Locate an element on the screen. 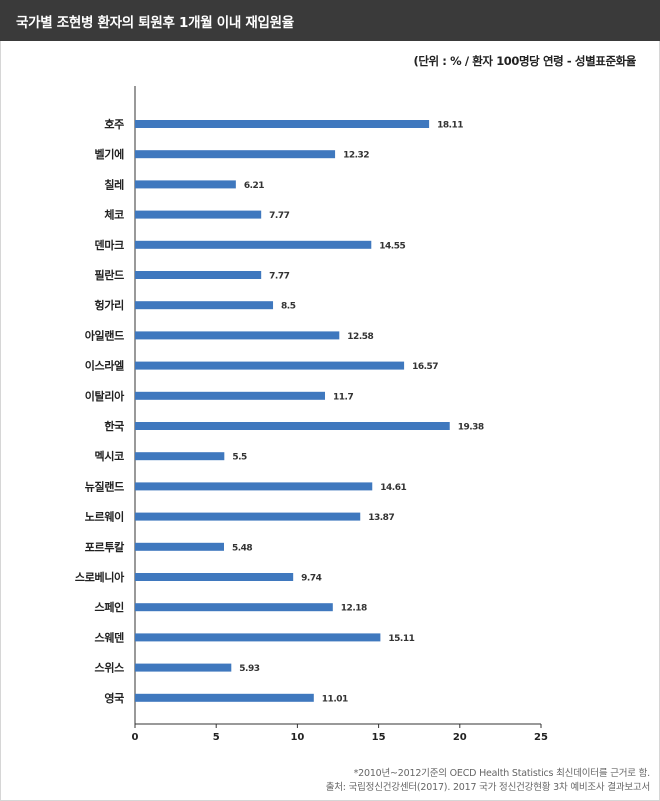 Image resolution: width=660 pixels, height=801 pixels. category-label: 스위스 is located at coordinates (110, 668).